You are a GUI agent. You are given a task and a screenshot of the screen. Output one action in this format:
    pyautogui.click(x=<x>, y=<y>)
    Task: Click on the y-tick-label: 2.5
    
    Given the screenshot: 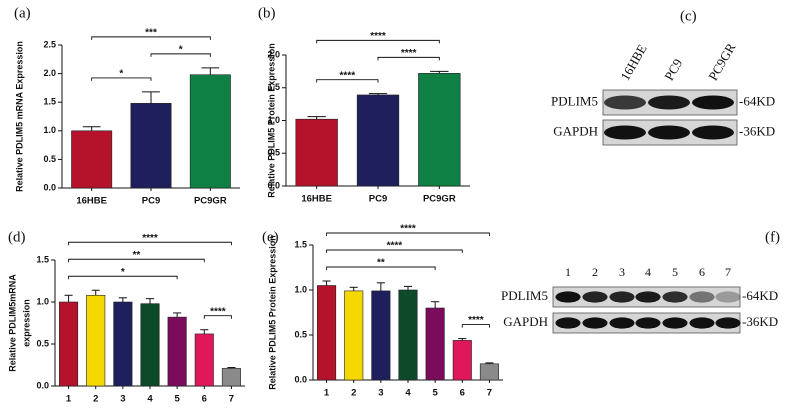 What is the action you would take?
    pyautogui.click(x=49, y=44)
    